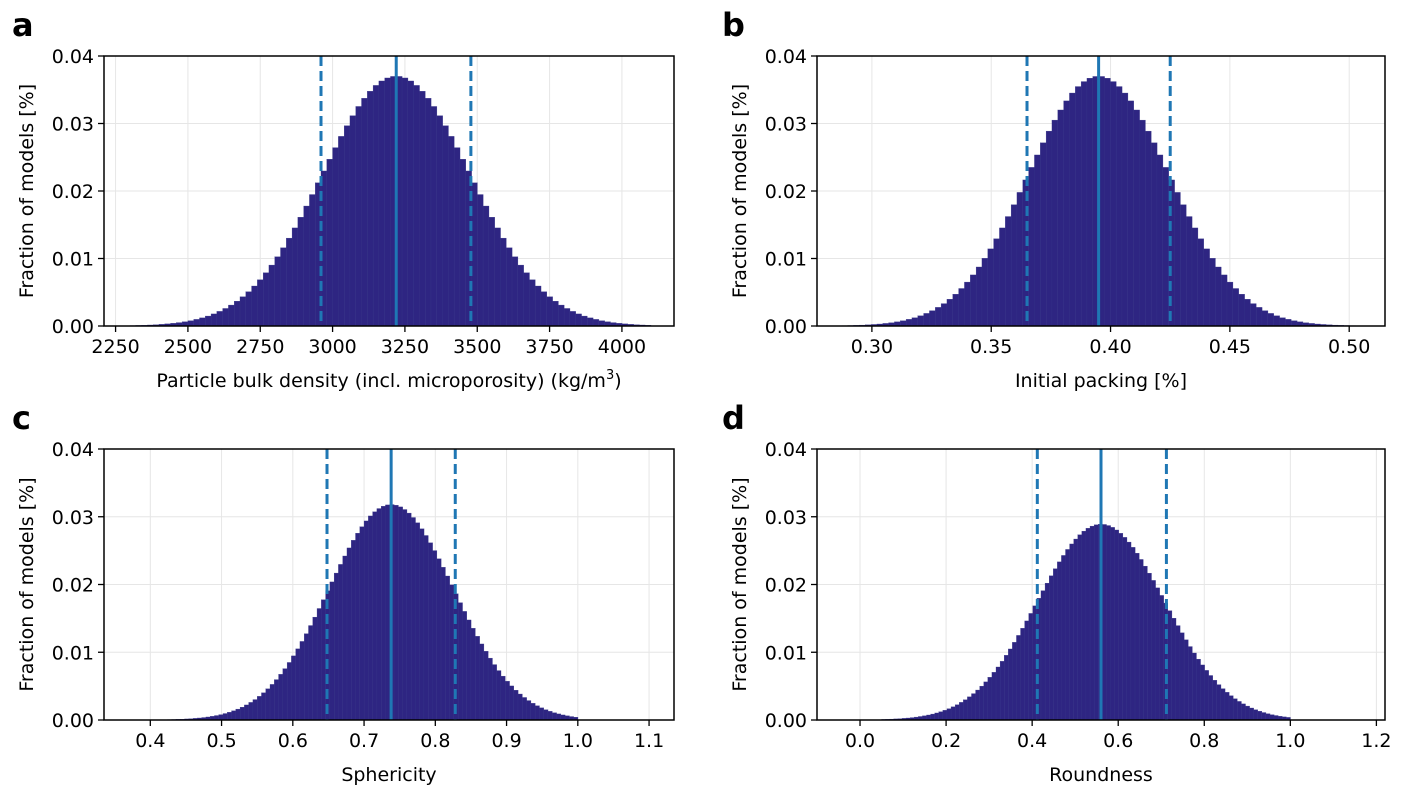 The height and width of the screenshot is (785, 1413). I want to click on x-tick-label: 0.50, so click(1349, 347).